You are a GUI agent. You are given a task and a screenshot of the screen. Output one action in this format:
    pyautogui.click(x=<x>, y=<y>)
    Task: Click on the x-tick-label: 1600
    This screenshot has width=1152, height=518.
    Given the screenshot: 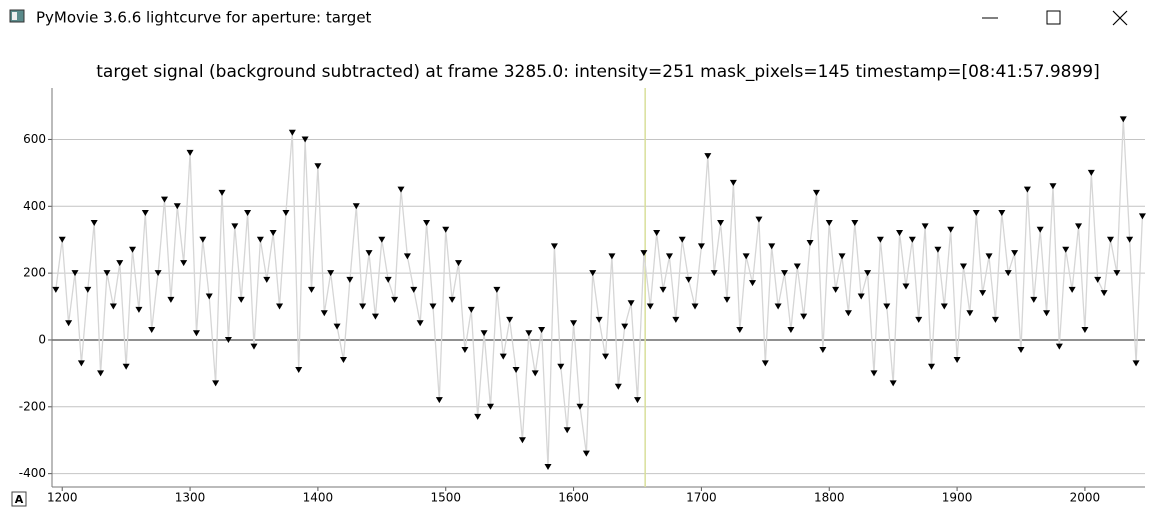 What is the action you would take?
    pyautogui.click(x=573, y=498)
    